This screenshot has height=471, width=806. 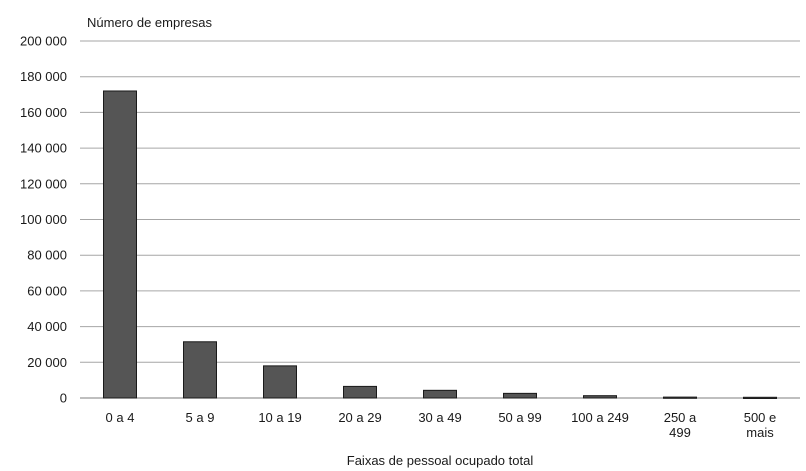 I want to click on x-category-label: 50 a 99, so click(x=519, y=417).